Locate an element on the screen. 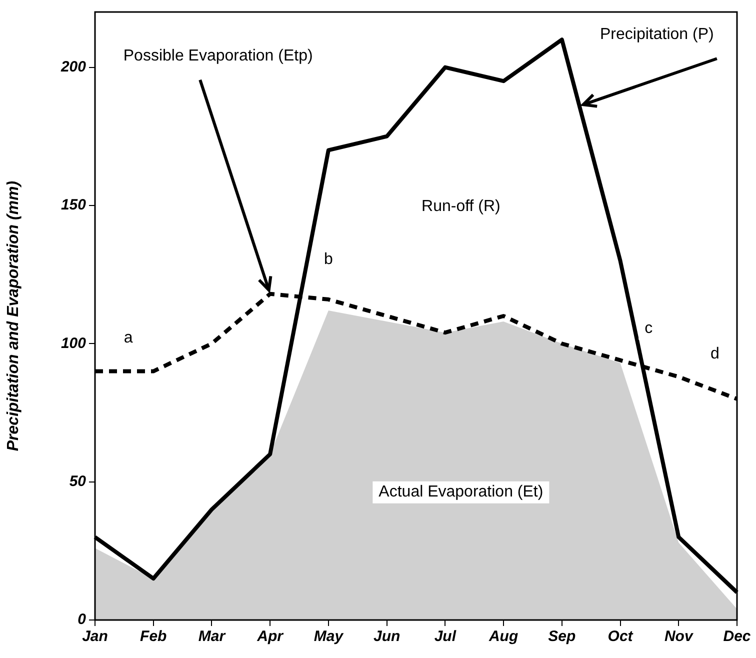 This screenshot has width=756, height=658. x-tick-label: Mar is located at coordinates (212, 637).